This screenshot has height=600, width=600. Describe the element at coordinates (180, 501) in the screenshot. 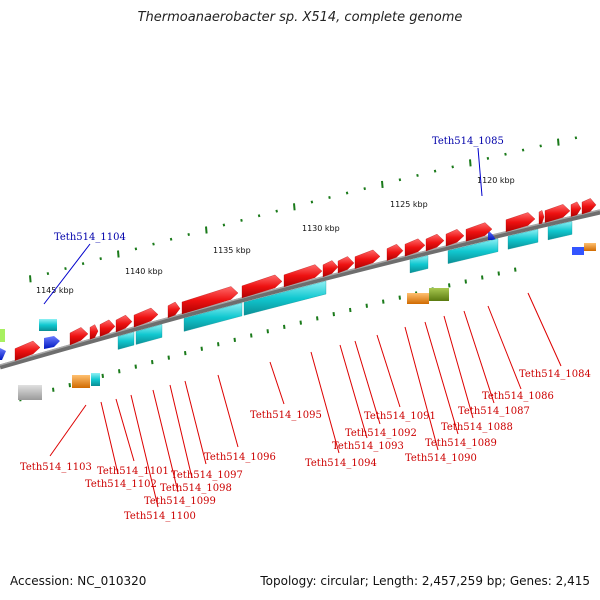

I see `gene-label: Teth514_1099` at that location.